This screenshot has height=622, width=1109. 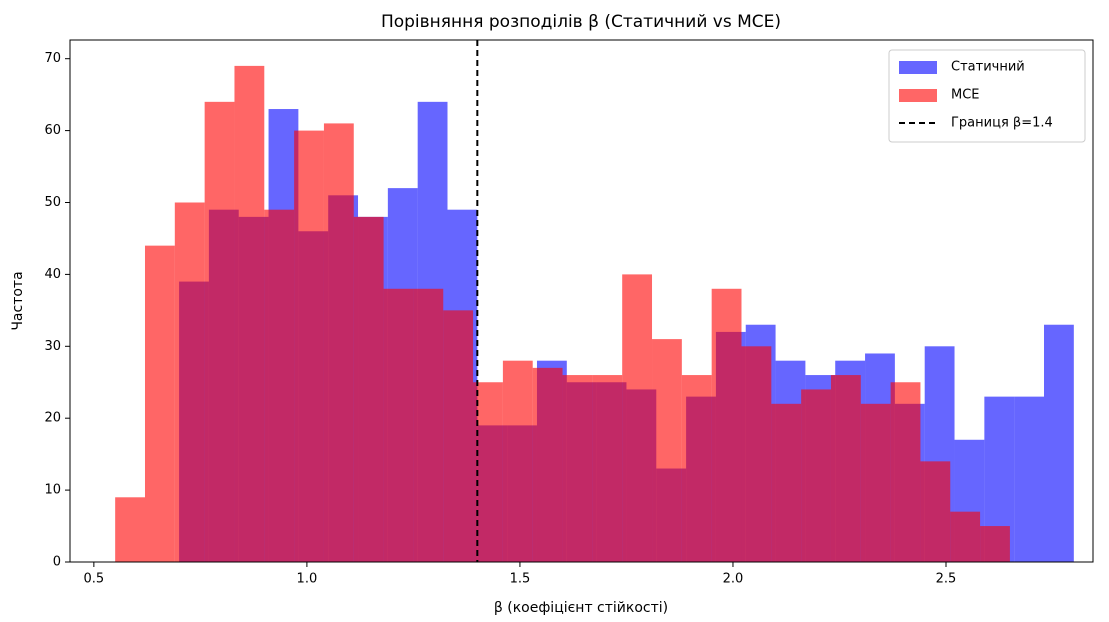 What do you see at coordinates (988, 67) in the screenshot?
I see `legend-label: Статичний` at bounding box center [988, 67].